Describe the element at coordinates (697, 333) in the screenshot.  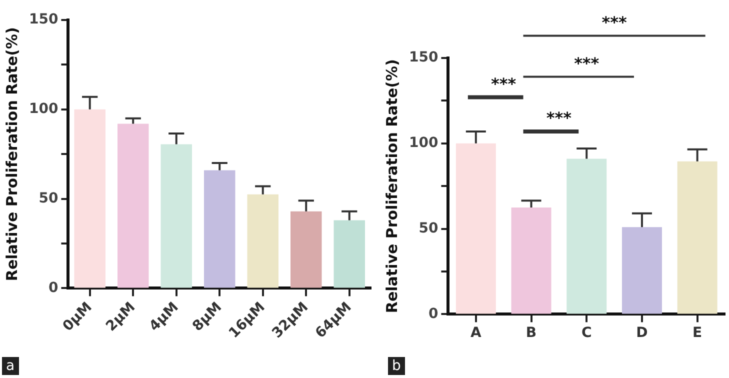
I see `x-tick-label: E` at that location.